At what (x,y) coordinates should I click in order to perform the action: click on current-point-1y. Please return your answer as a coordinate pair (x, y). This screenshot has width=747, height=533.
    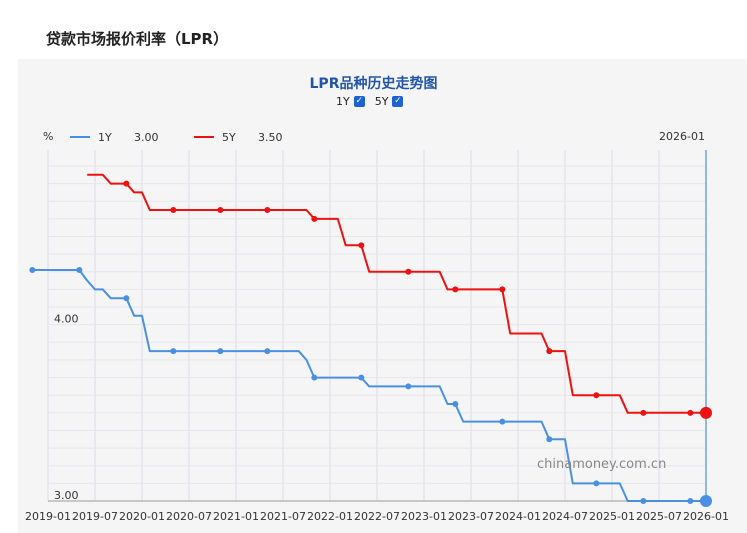
    Looking at the image, I should click on (706, 501).